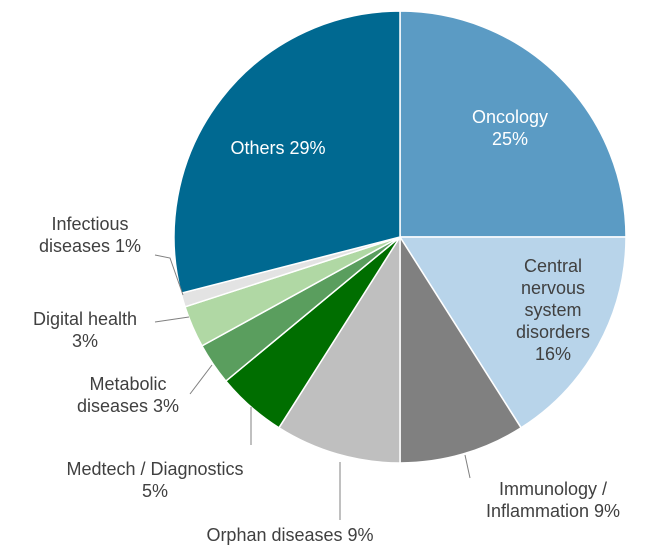 This screenshot has height=548, width=645. Describe the element at coordinates (510, 117) in the screenshot. I see `category-label: Oncology` at that location.